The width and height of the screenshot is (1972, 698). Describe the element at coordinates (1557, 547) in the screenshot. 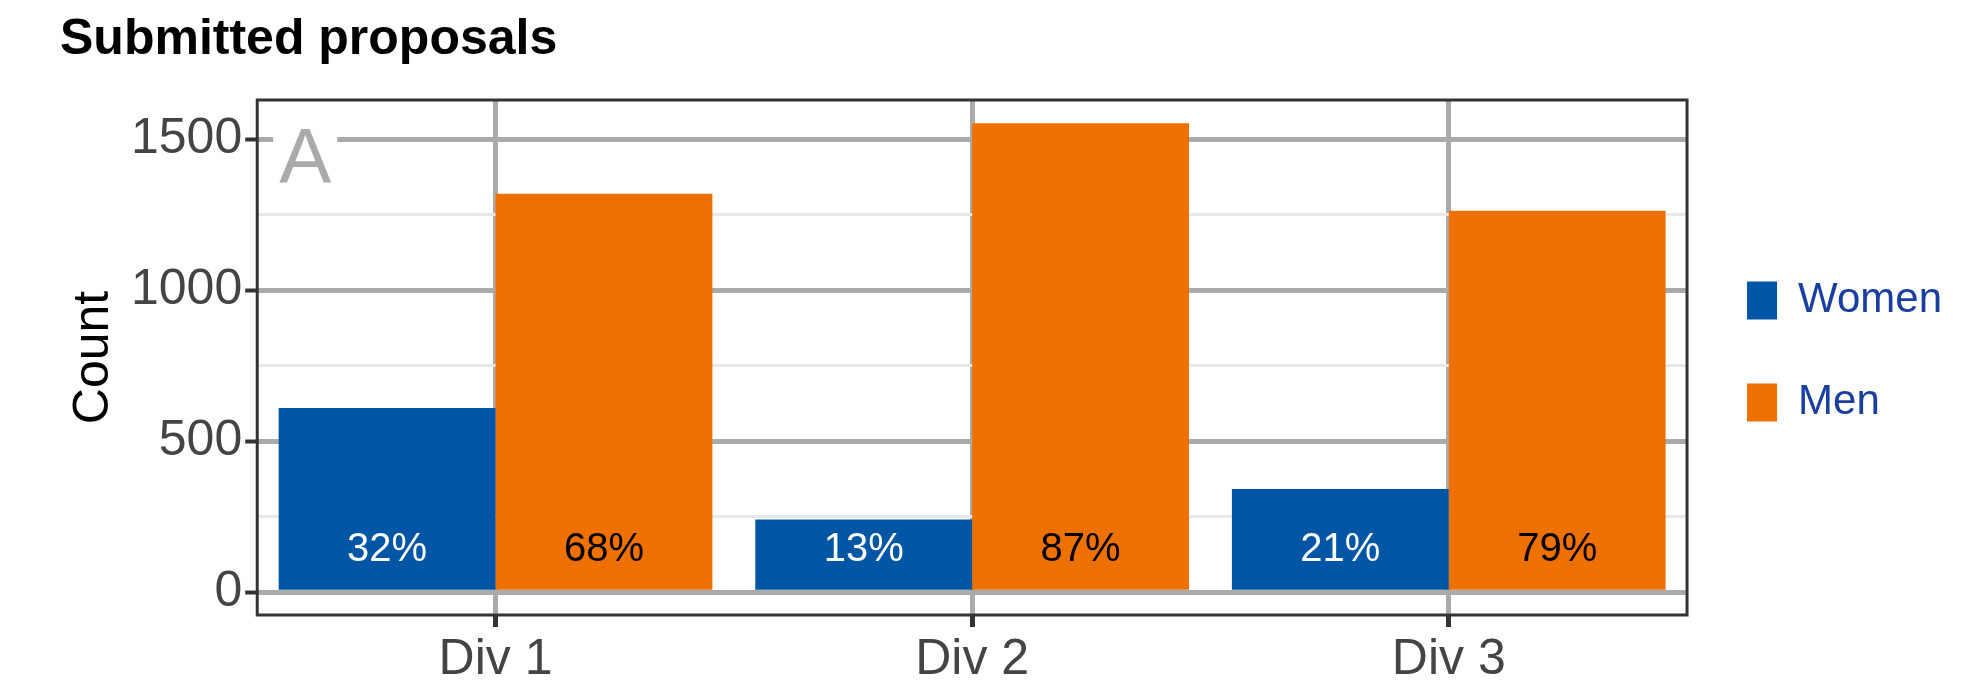

I see `annotation: 79%` at that location.